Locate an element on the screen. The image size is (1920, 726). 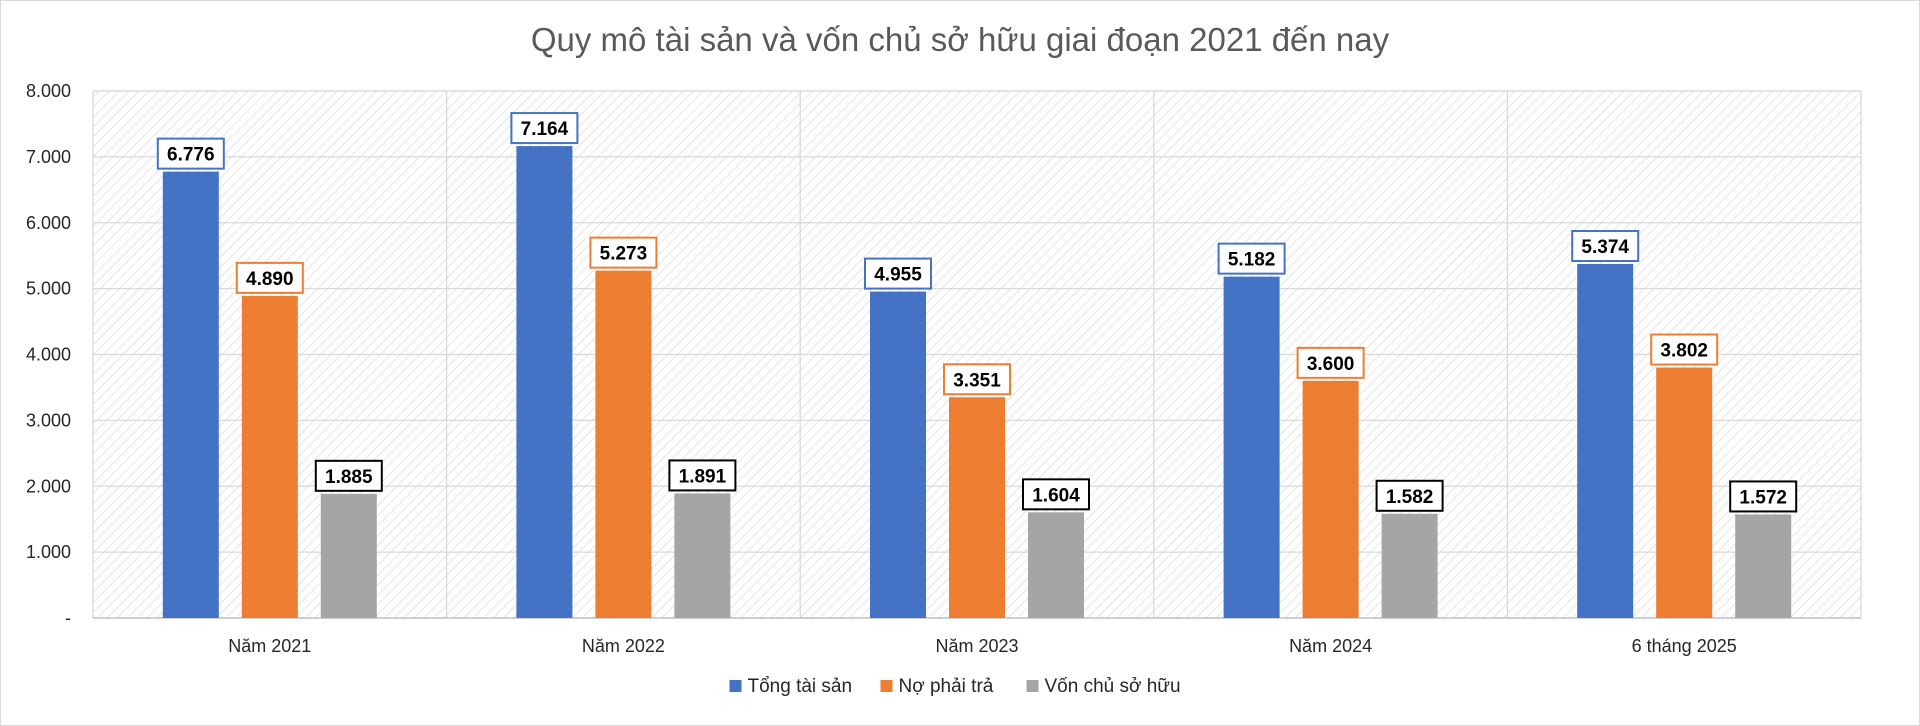
data-label: 3.351 is located at coordinates (977, 380).